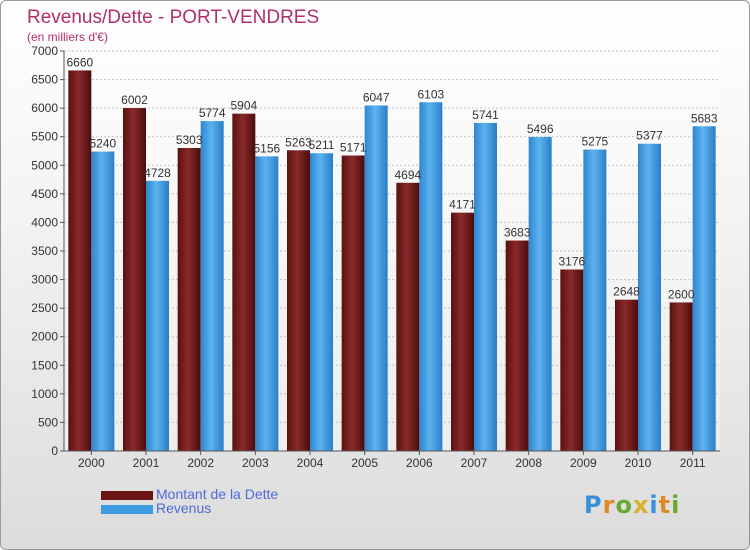 Image resolution: width=750 pixels, height=550 pixels. What do you see at coordinates (44, 165) in the screenshot?
I see `y-tick-label: 5000` at bounding box center [44, 165].